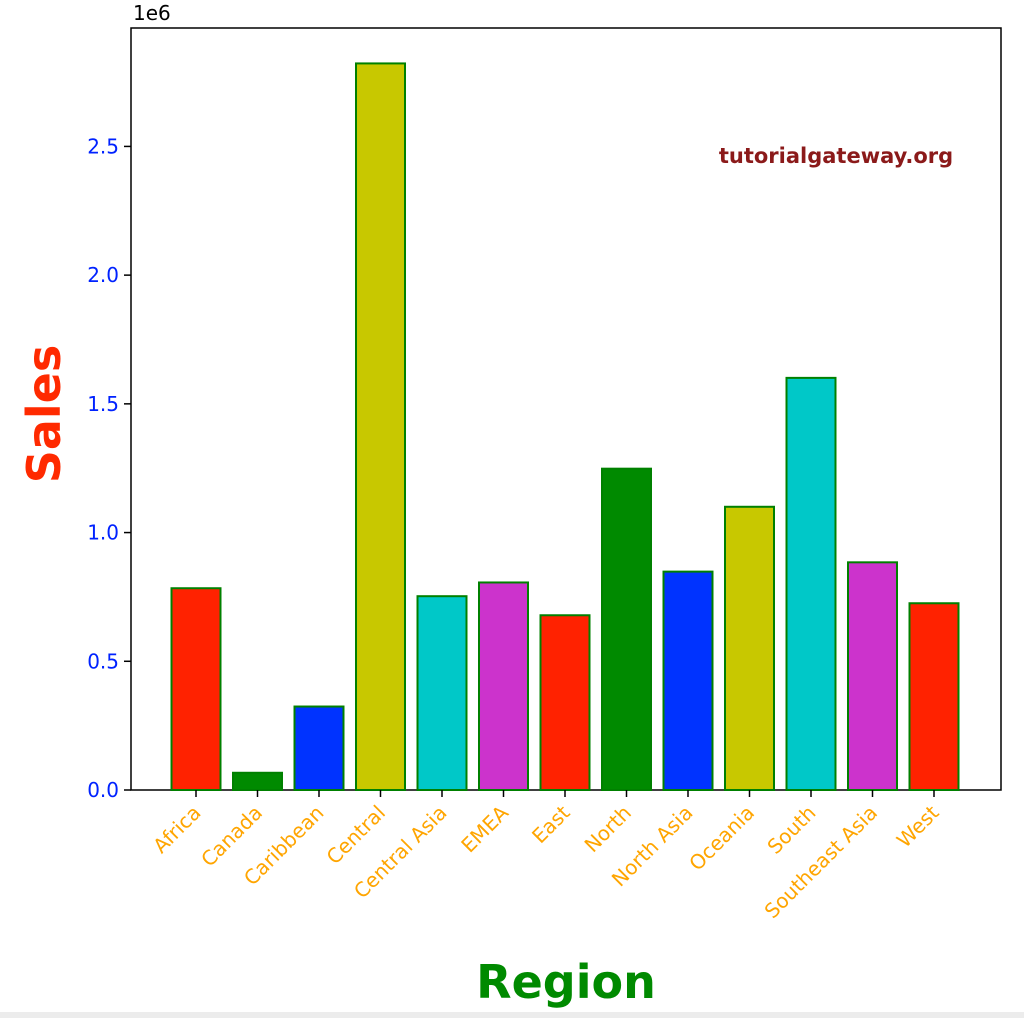 This screenshot has width=1024, height=1018. I want to click on x-tick-label: West, so click(918, 826).